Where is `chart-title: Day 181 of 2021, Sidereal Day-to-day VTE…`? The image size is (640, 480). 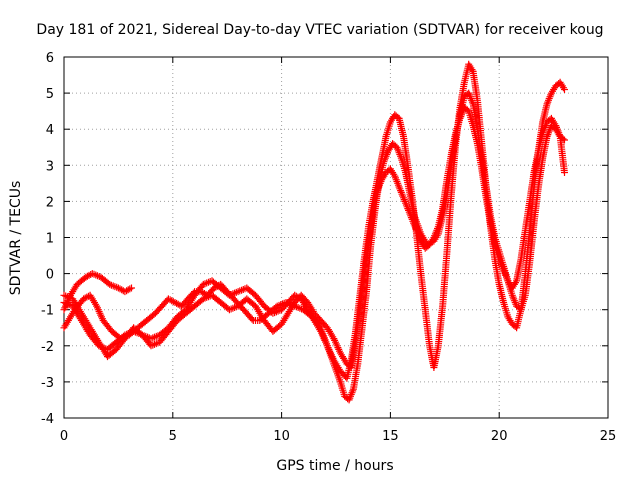 chart-title: Day 181 of 2021, Sidereal Day-to-day VTE… is located at coordinates (319, 30).